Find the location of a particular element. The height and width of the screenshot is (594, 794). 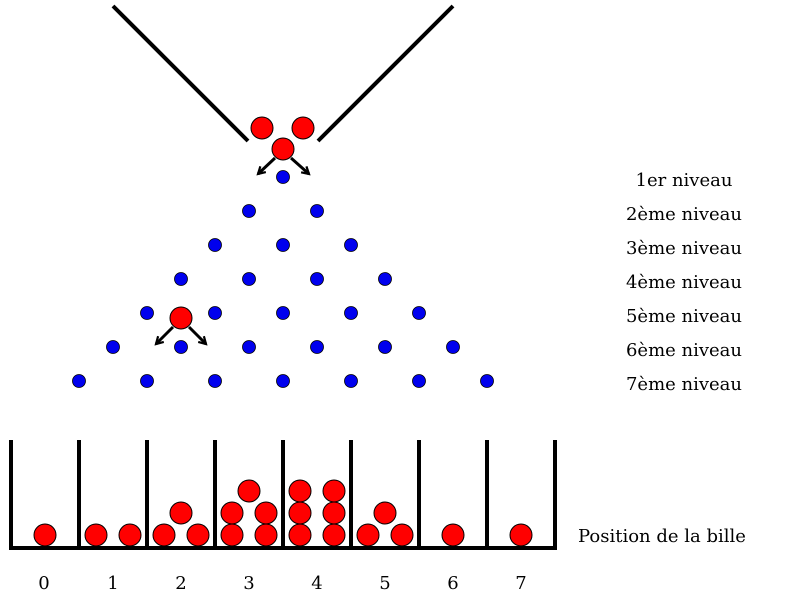

arrows is located at coordinates (232, 250).